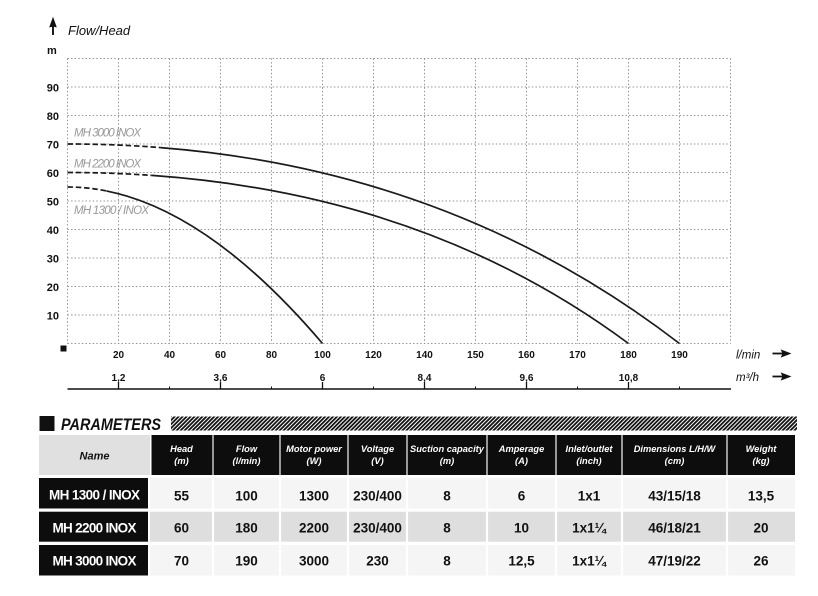  I want to click on svg-text: (V), so click(377, 461).